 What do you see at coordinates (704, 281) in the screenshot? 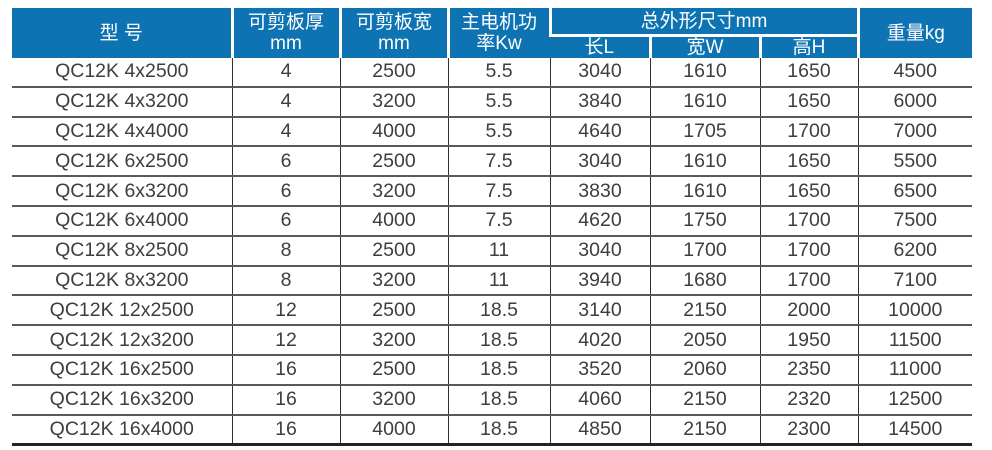
I see `value-cell: 1680` at bounding box center [704, 281].